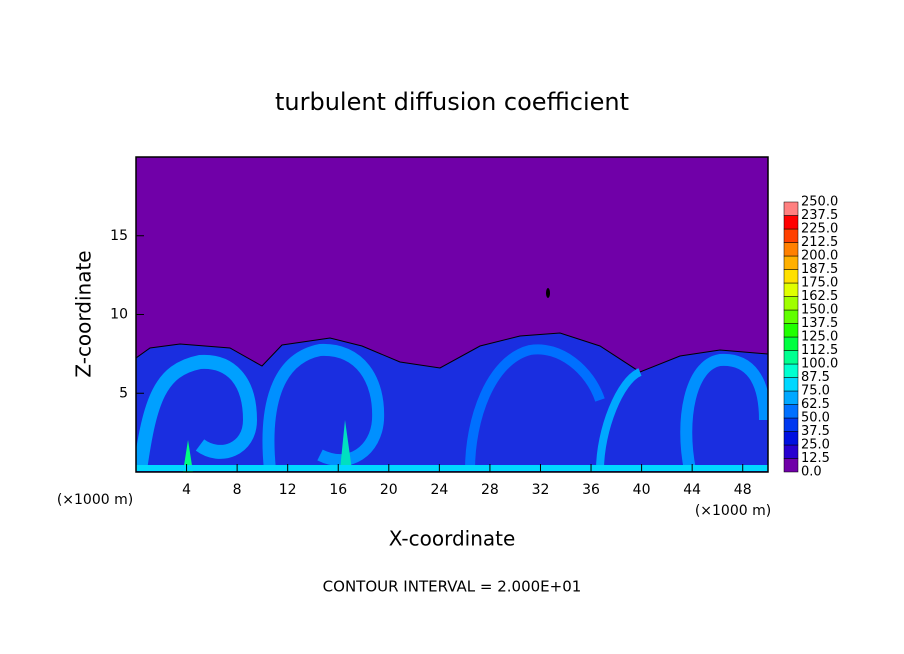 The image size is (904, 654). What do you see at coordinates (819, 283) in the screenshot?
I see `colorbar-label: 175.0` at bounding box center [819, 283].